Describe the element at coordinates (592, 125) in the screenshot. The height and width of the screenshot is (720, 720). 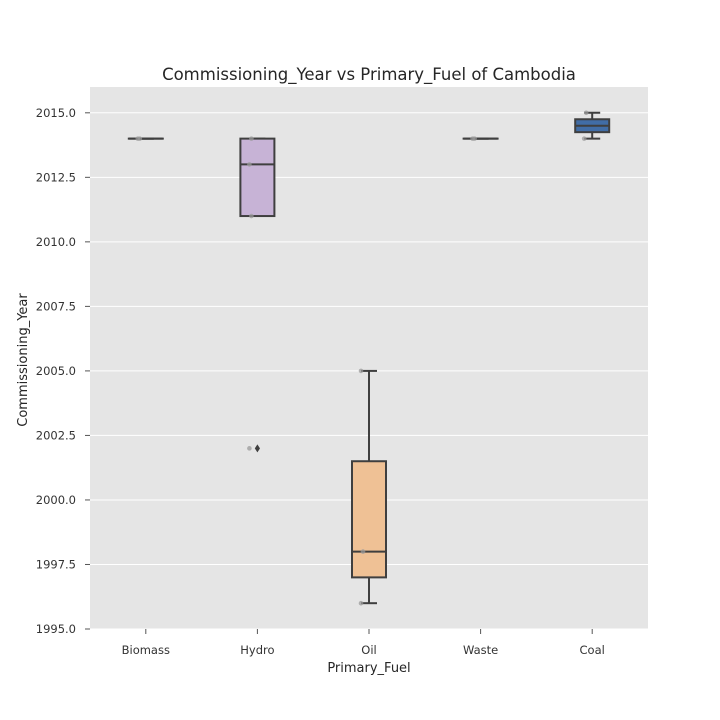
I see `box-coal` at that location.